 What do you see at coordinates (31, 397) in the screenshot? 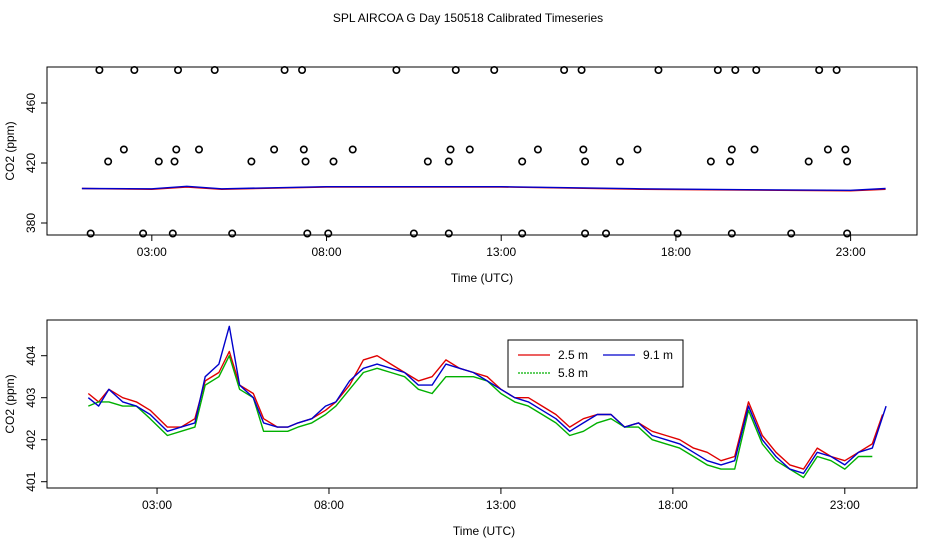
I see `bottom-y-tick-label: 403` at bounding box center [31, 397].